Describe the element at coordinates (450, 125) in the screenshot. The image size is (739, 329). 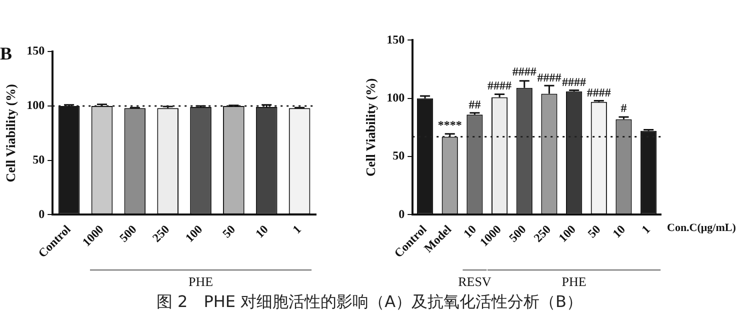
I see `annotation: ****` at that location.